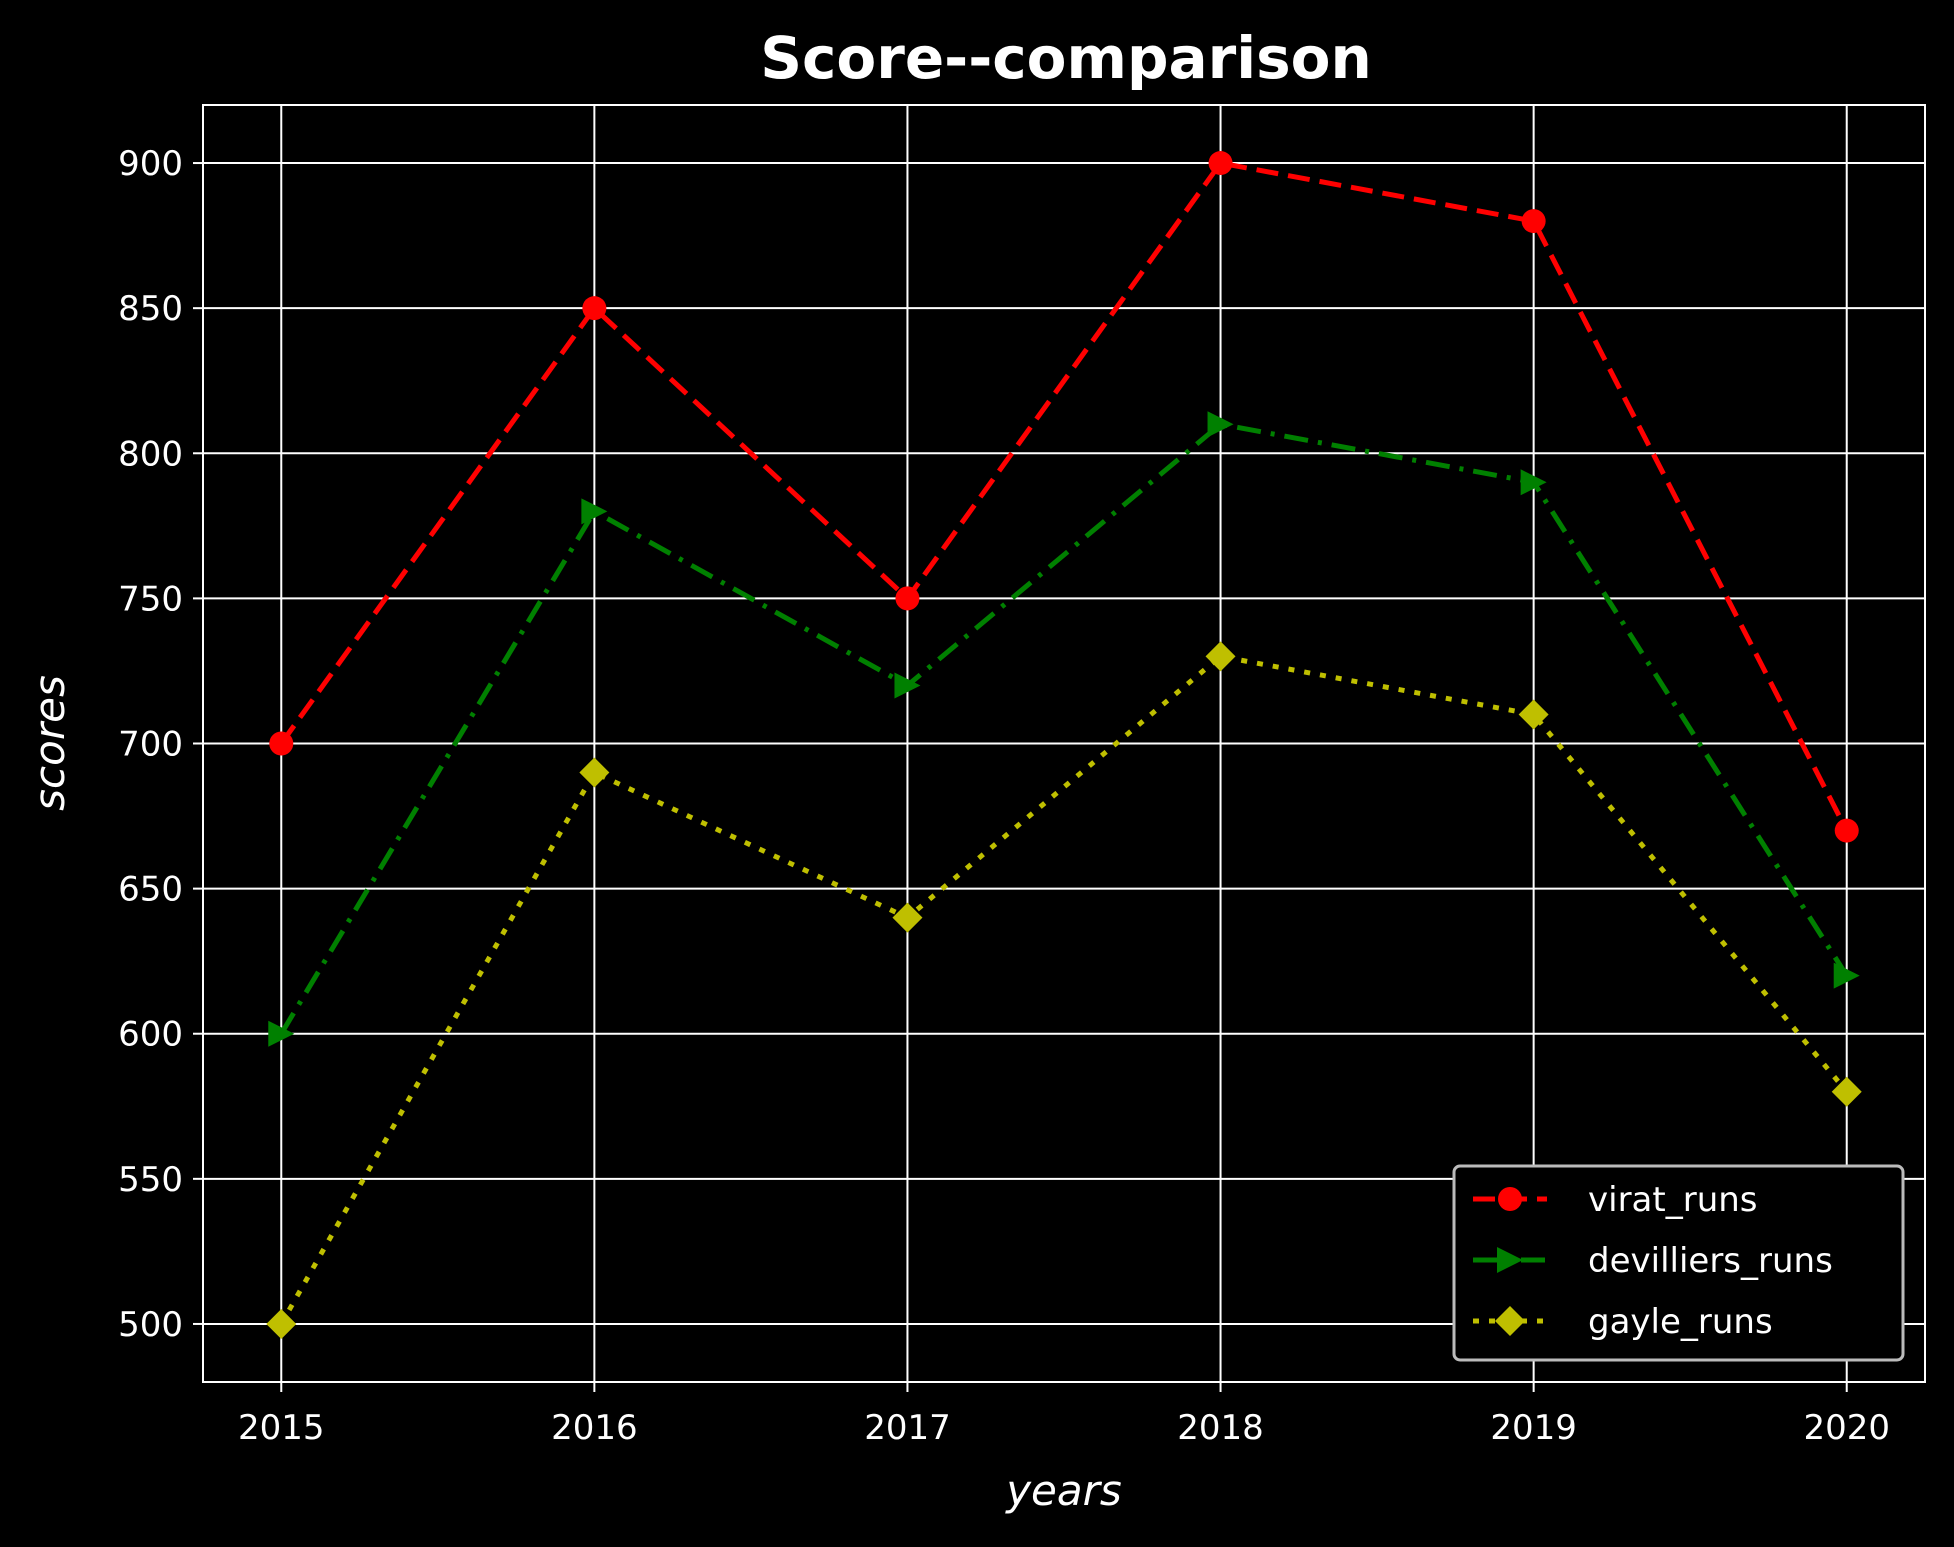  I want to click on chart-title: Score--comparison, so click(1066, 58).